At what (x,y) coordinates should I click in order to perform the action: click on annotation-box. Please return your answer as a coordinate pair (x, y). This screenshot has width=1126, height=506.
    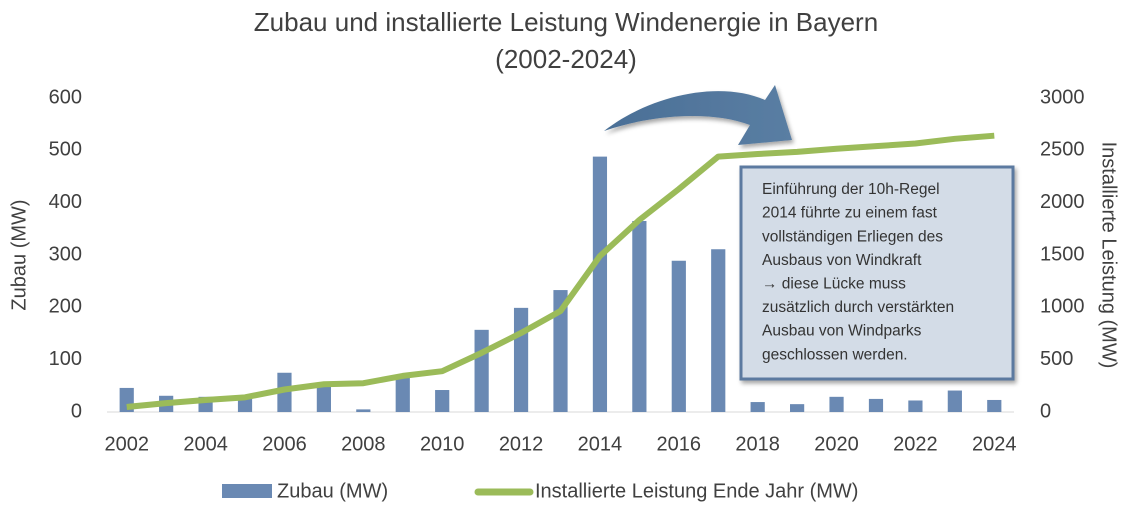
    Looking at the image, I should click on (877, 273).